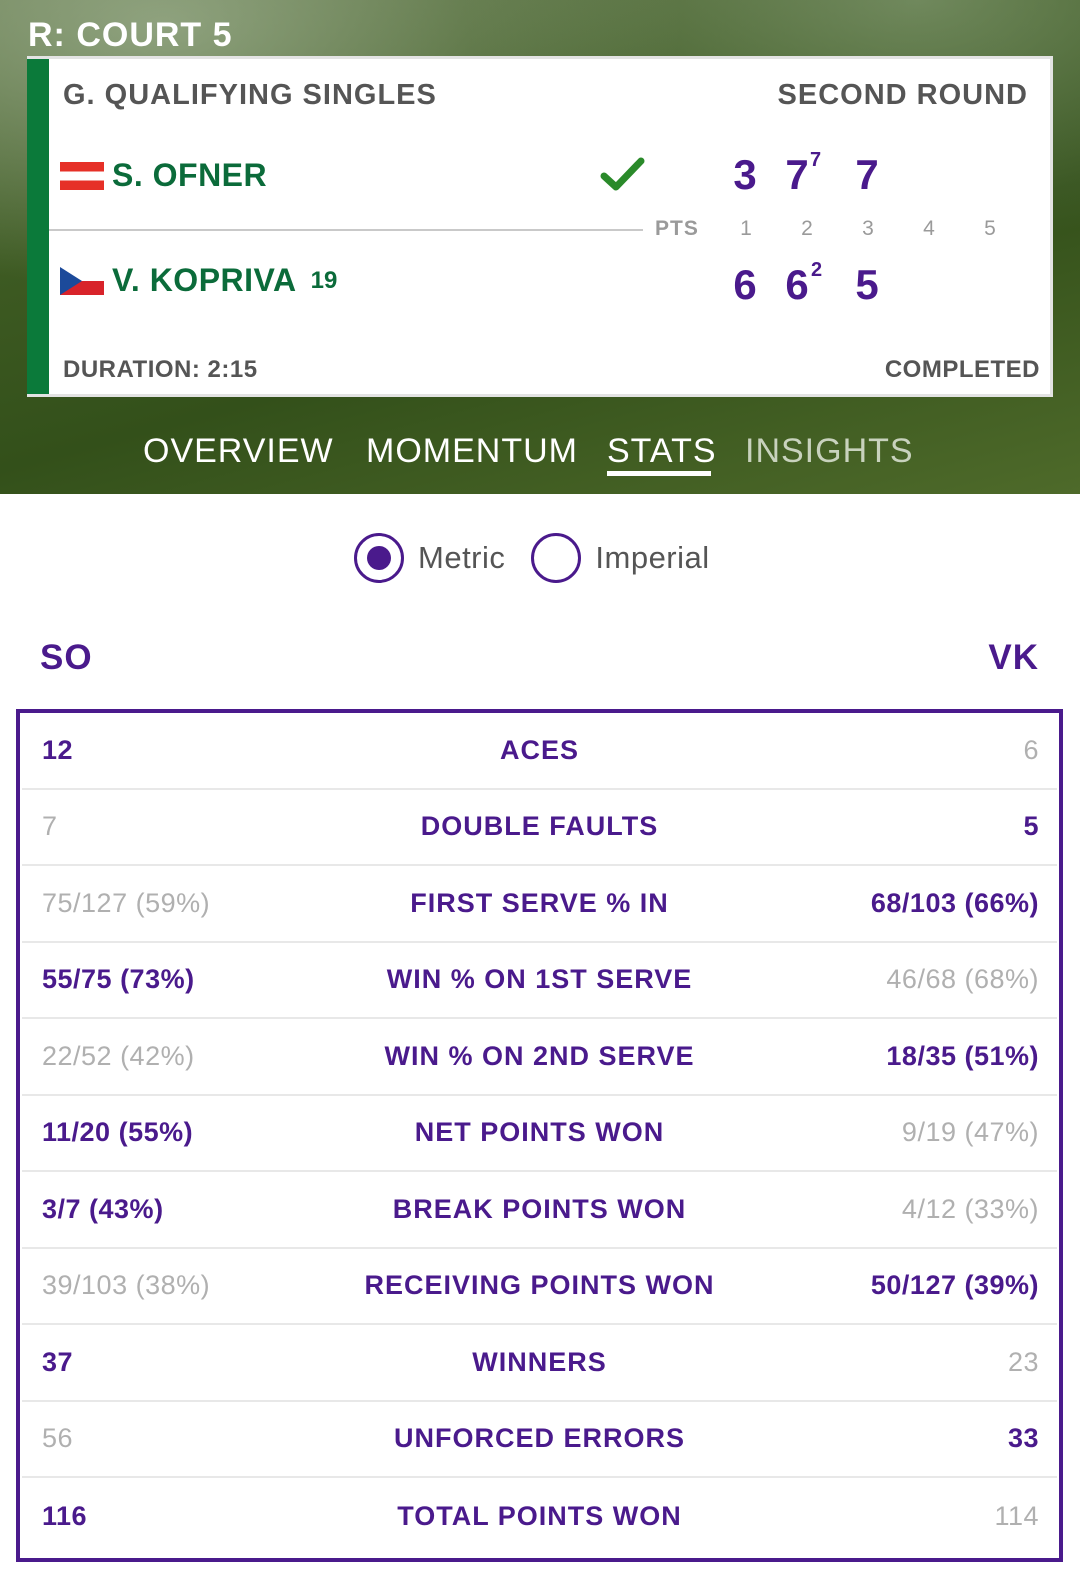 The width and height of the screenshot is (1080, 1572). Describe the element at coordinates (1031, 826) in the screenshot. I see `stat-right-value: 5` at that location.